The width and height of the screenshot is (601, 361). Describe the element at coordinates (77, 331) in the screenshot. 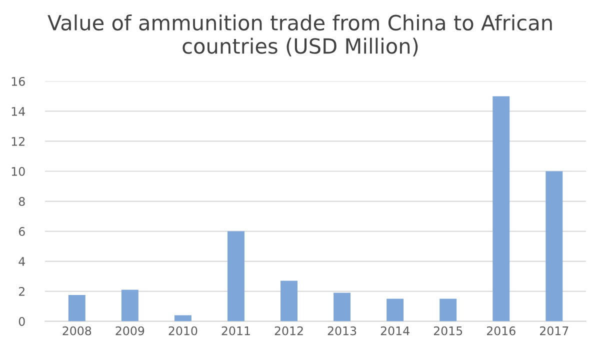

I see `x-tick-label: 2008` at that location.